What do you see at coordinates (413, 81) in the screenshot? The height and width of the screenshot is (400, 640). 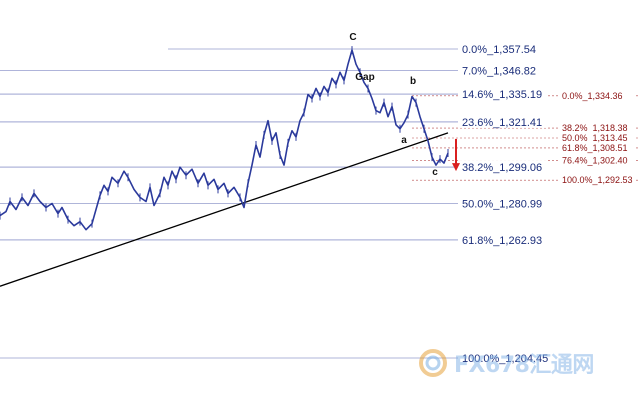 I see `wave-label-b: b` at bounding box center [413, 81].